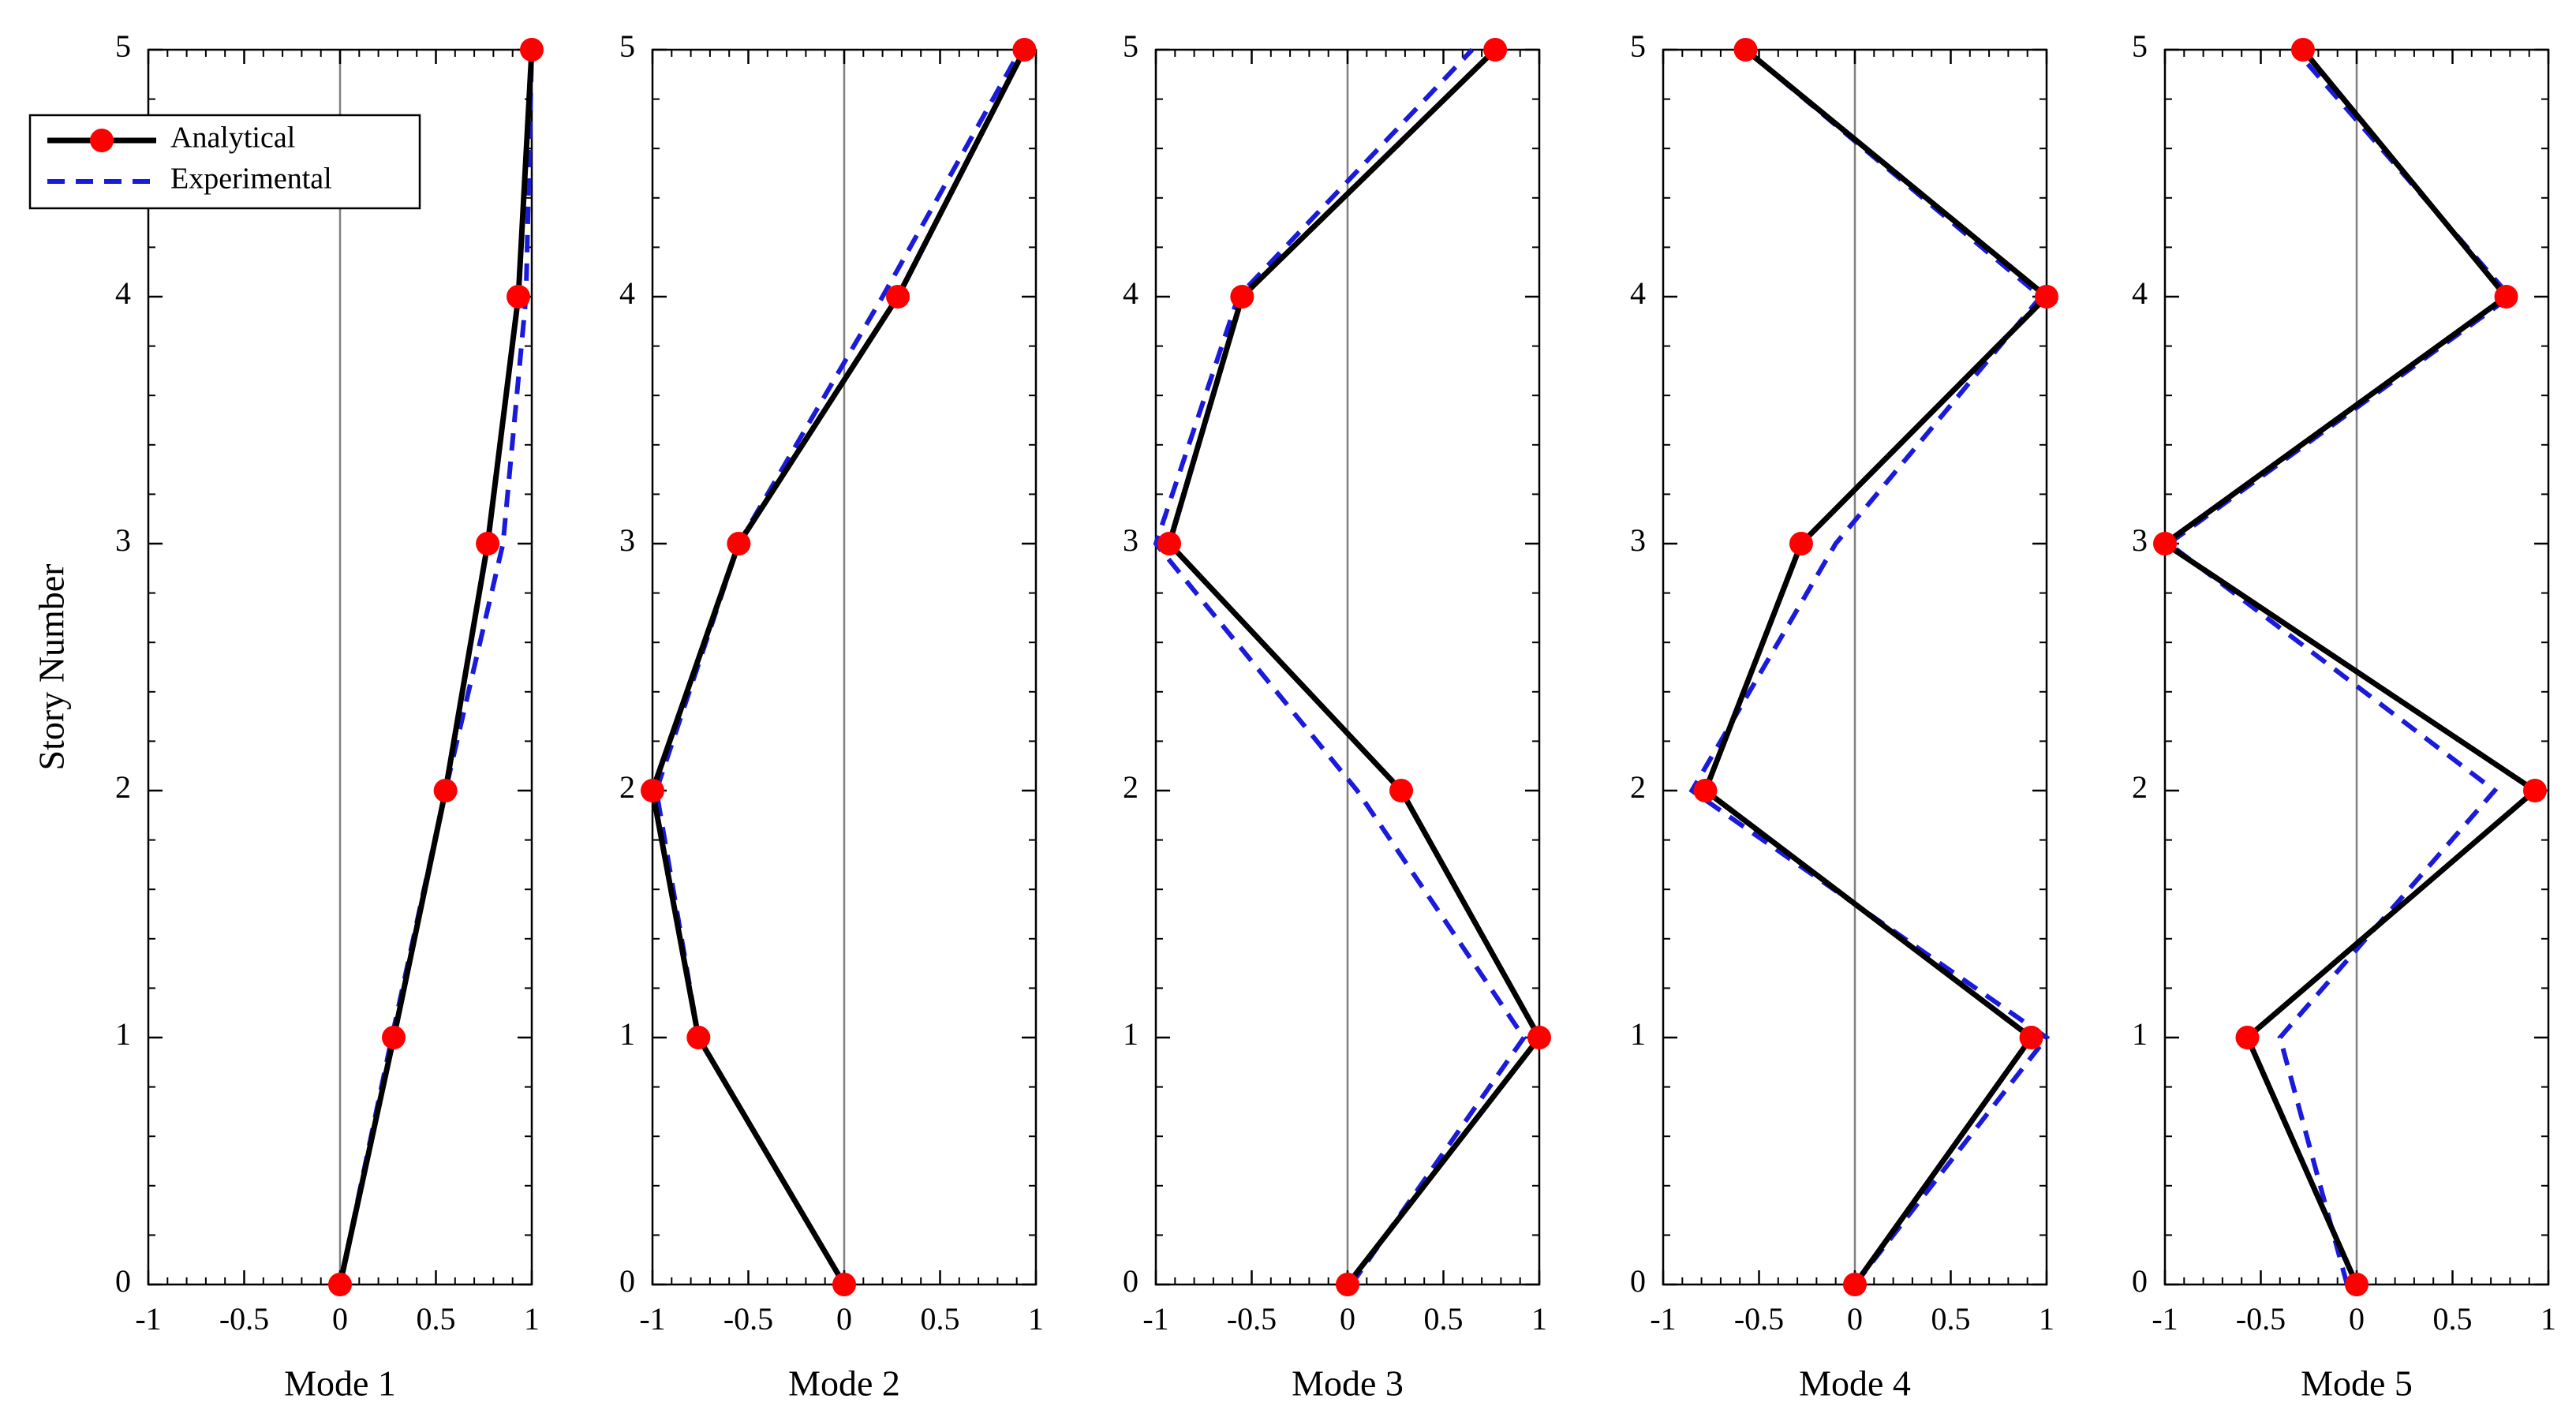  I want to click on x-axis-label: Mode 2, so click(844, 1383).